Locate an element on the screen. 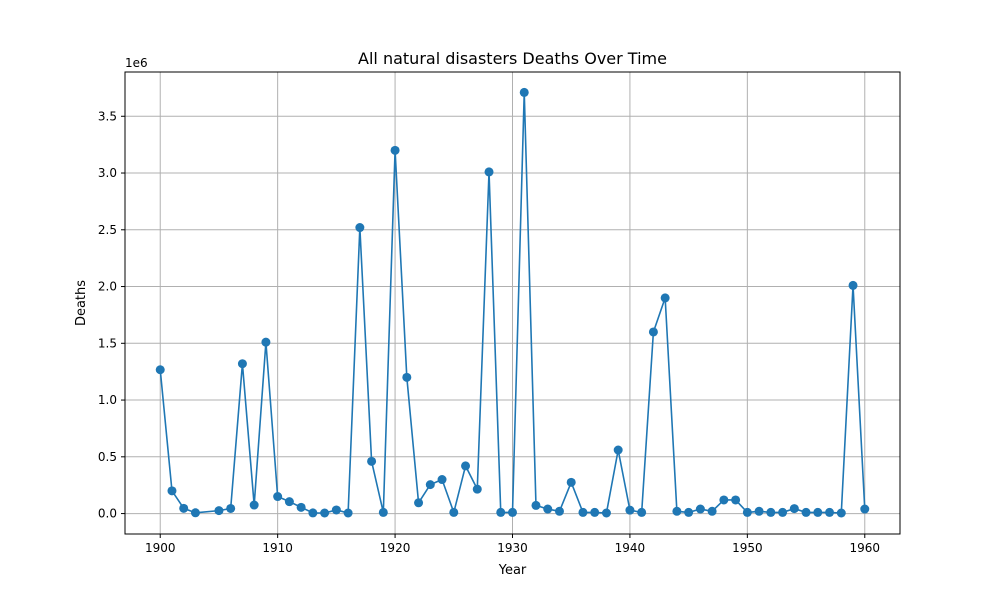  x-tick-label: 1930 is located at coordinates (512, 548).